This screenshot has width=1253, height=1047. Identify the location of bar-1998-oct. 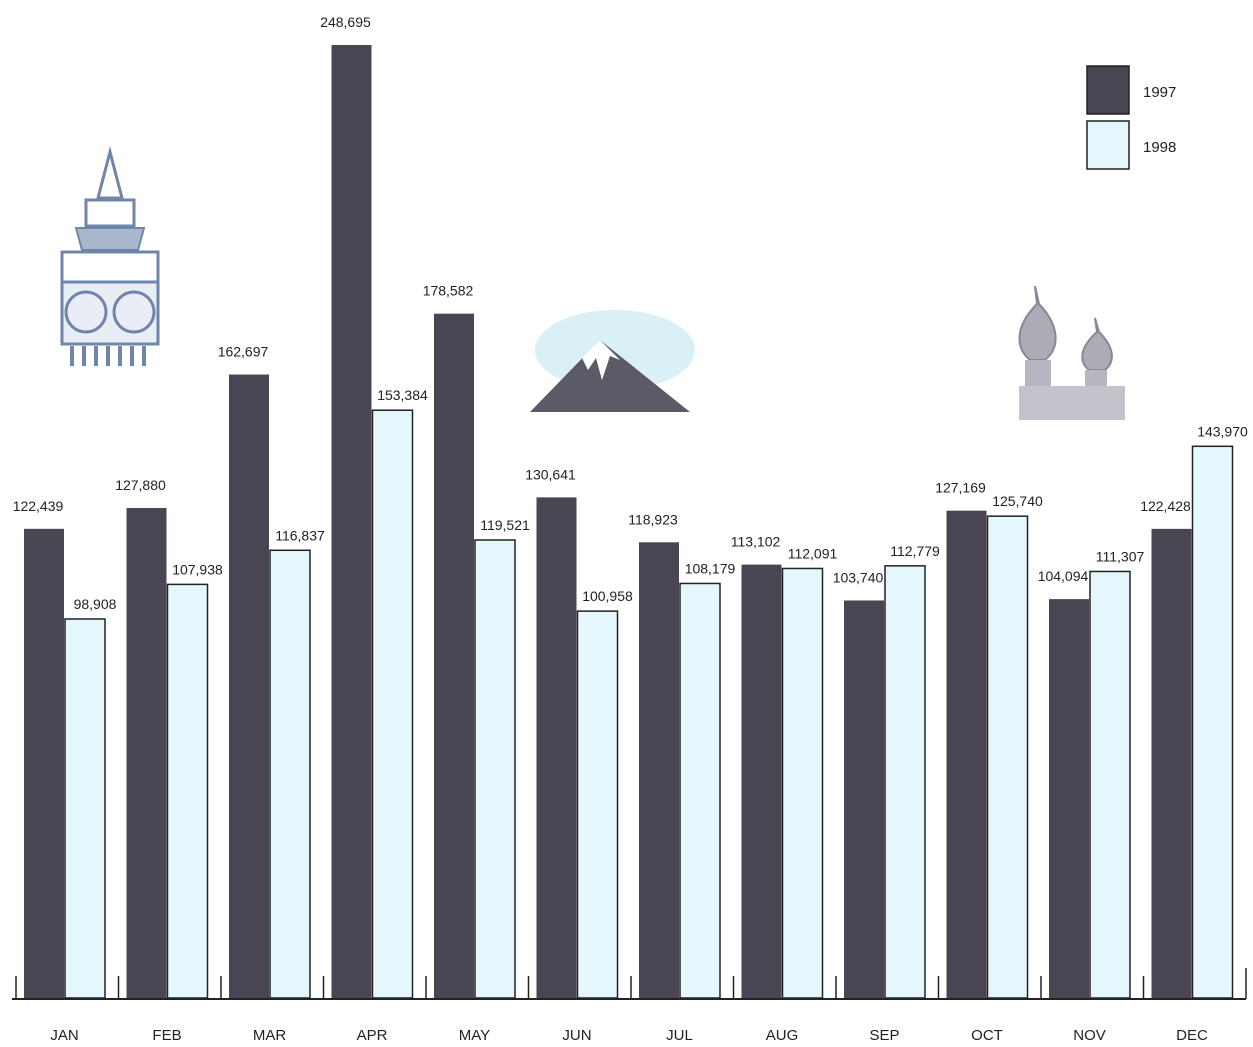
(1007, 757).